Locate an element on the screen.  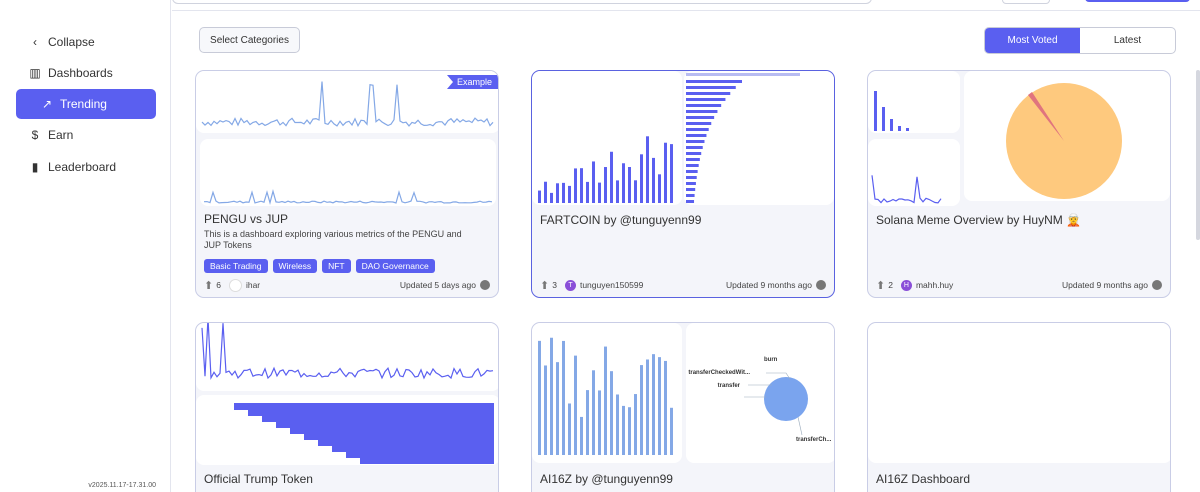
nav-label: Collapse is located at coordinates (71, 42).